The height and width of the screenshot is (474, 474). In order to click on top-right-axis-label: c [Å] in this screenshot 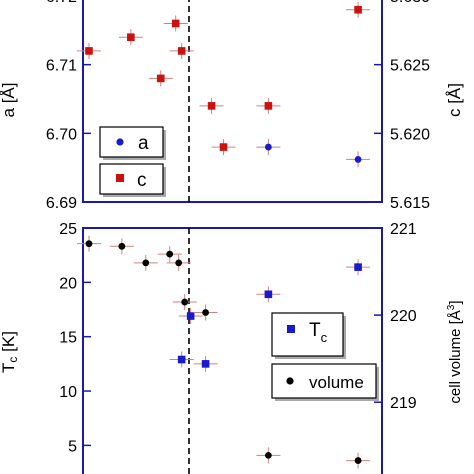, I will do `click(454, 100)`.